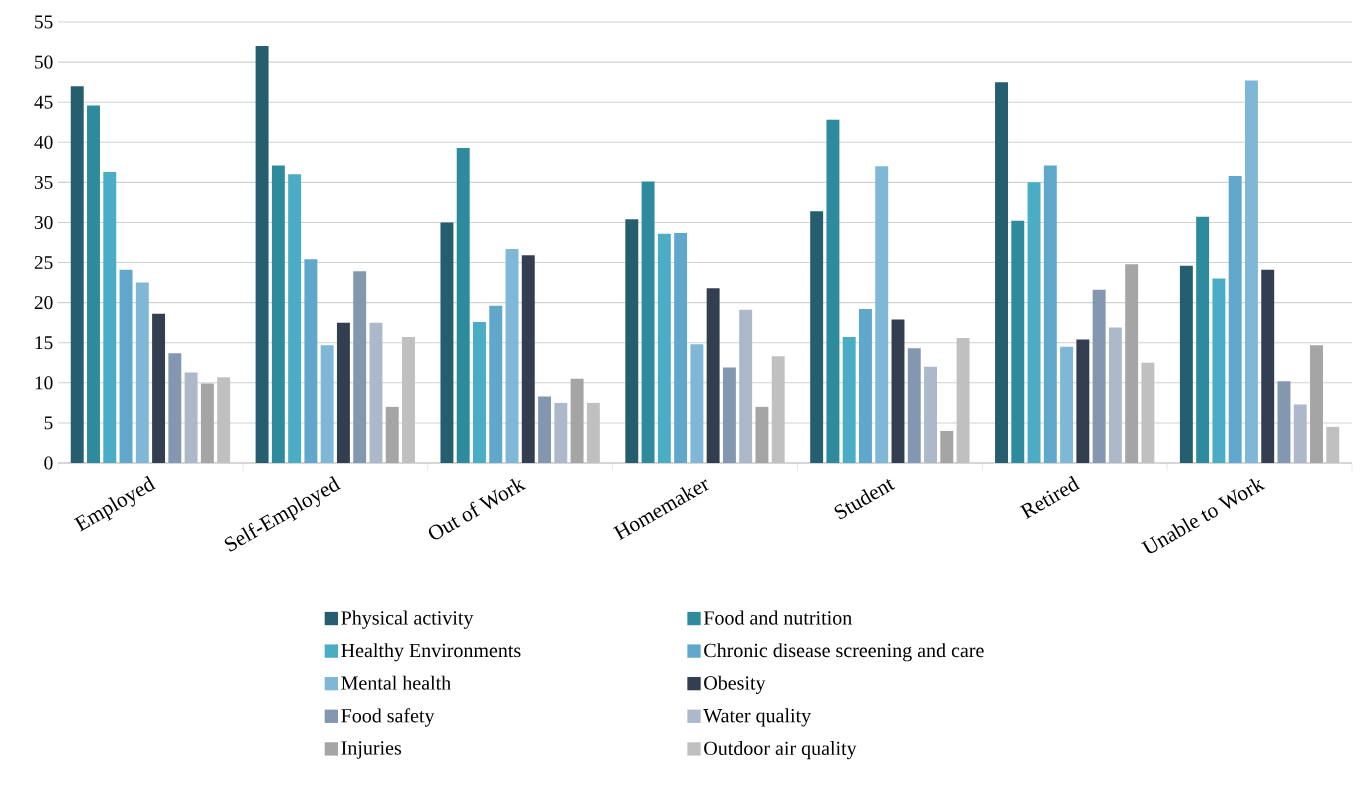 This screenshot has width=1362, height=794. I want to click on y-tick-label: 15, so click(44, 343).